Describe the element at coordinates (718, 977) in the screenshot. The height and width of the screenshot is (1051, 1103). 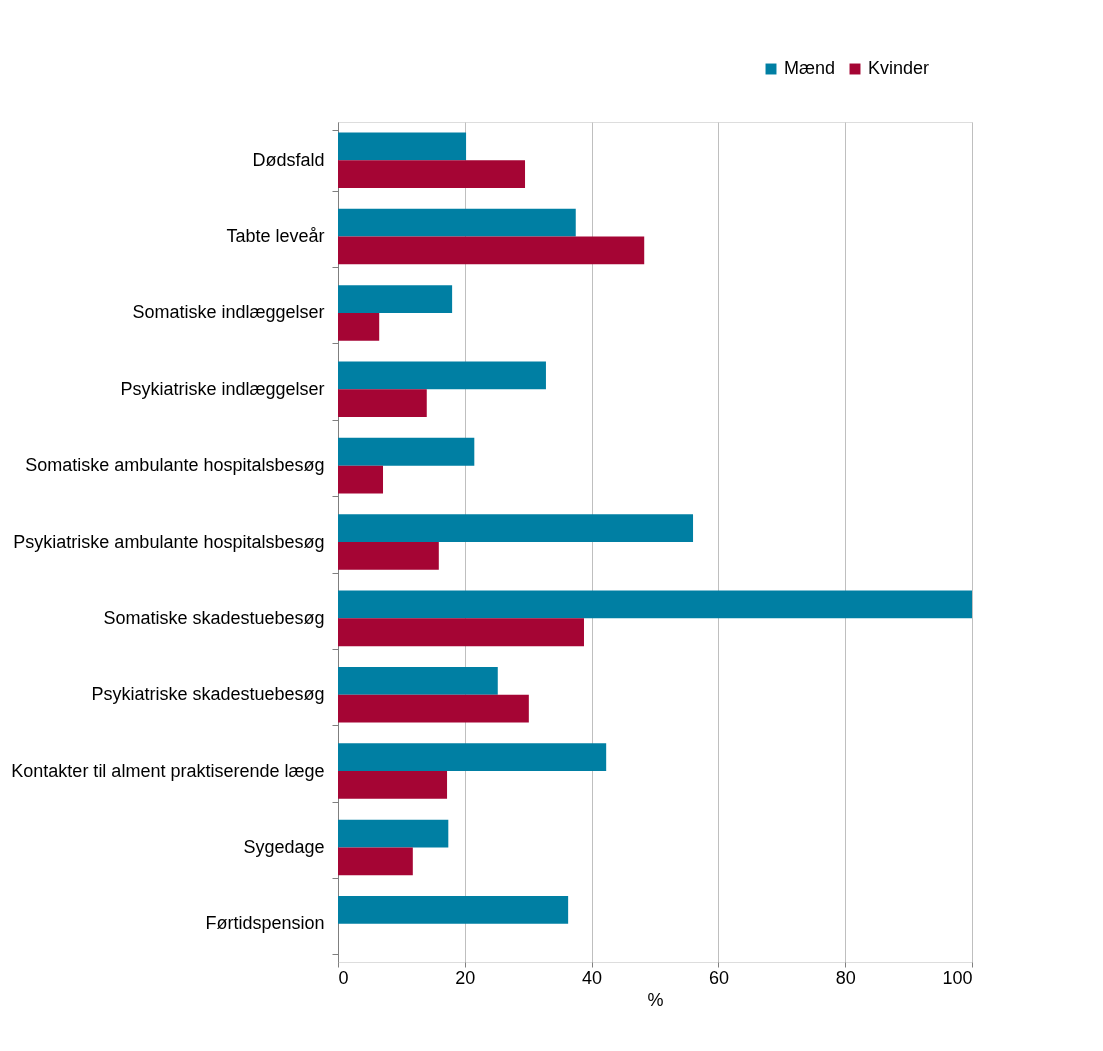
I see `x-tick-label: 60` at that location.